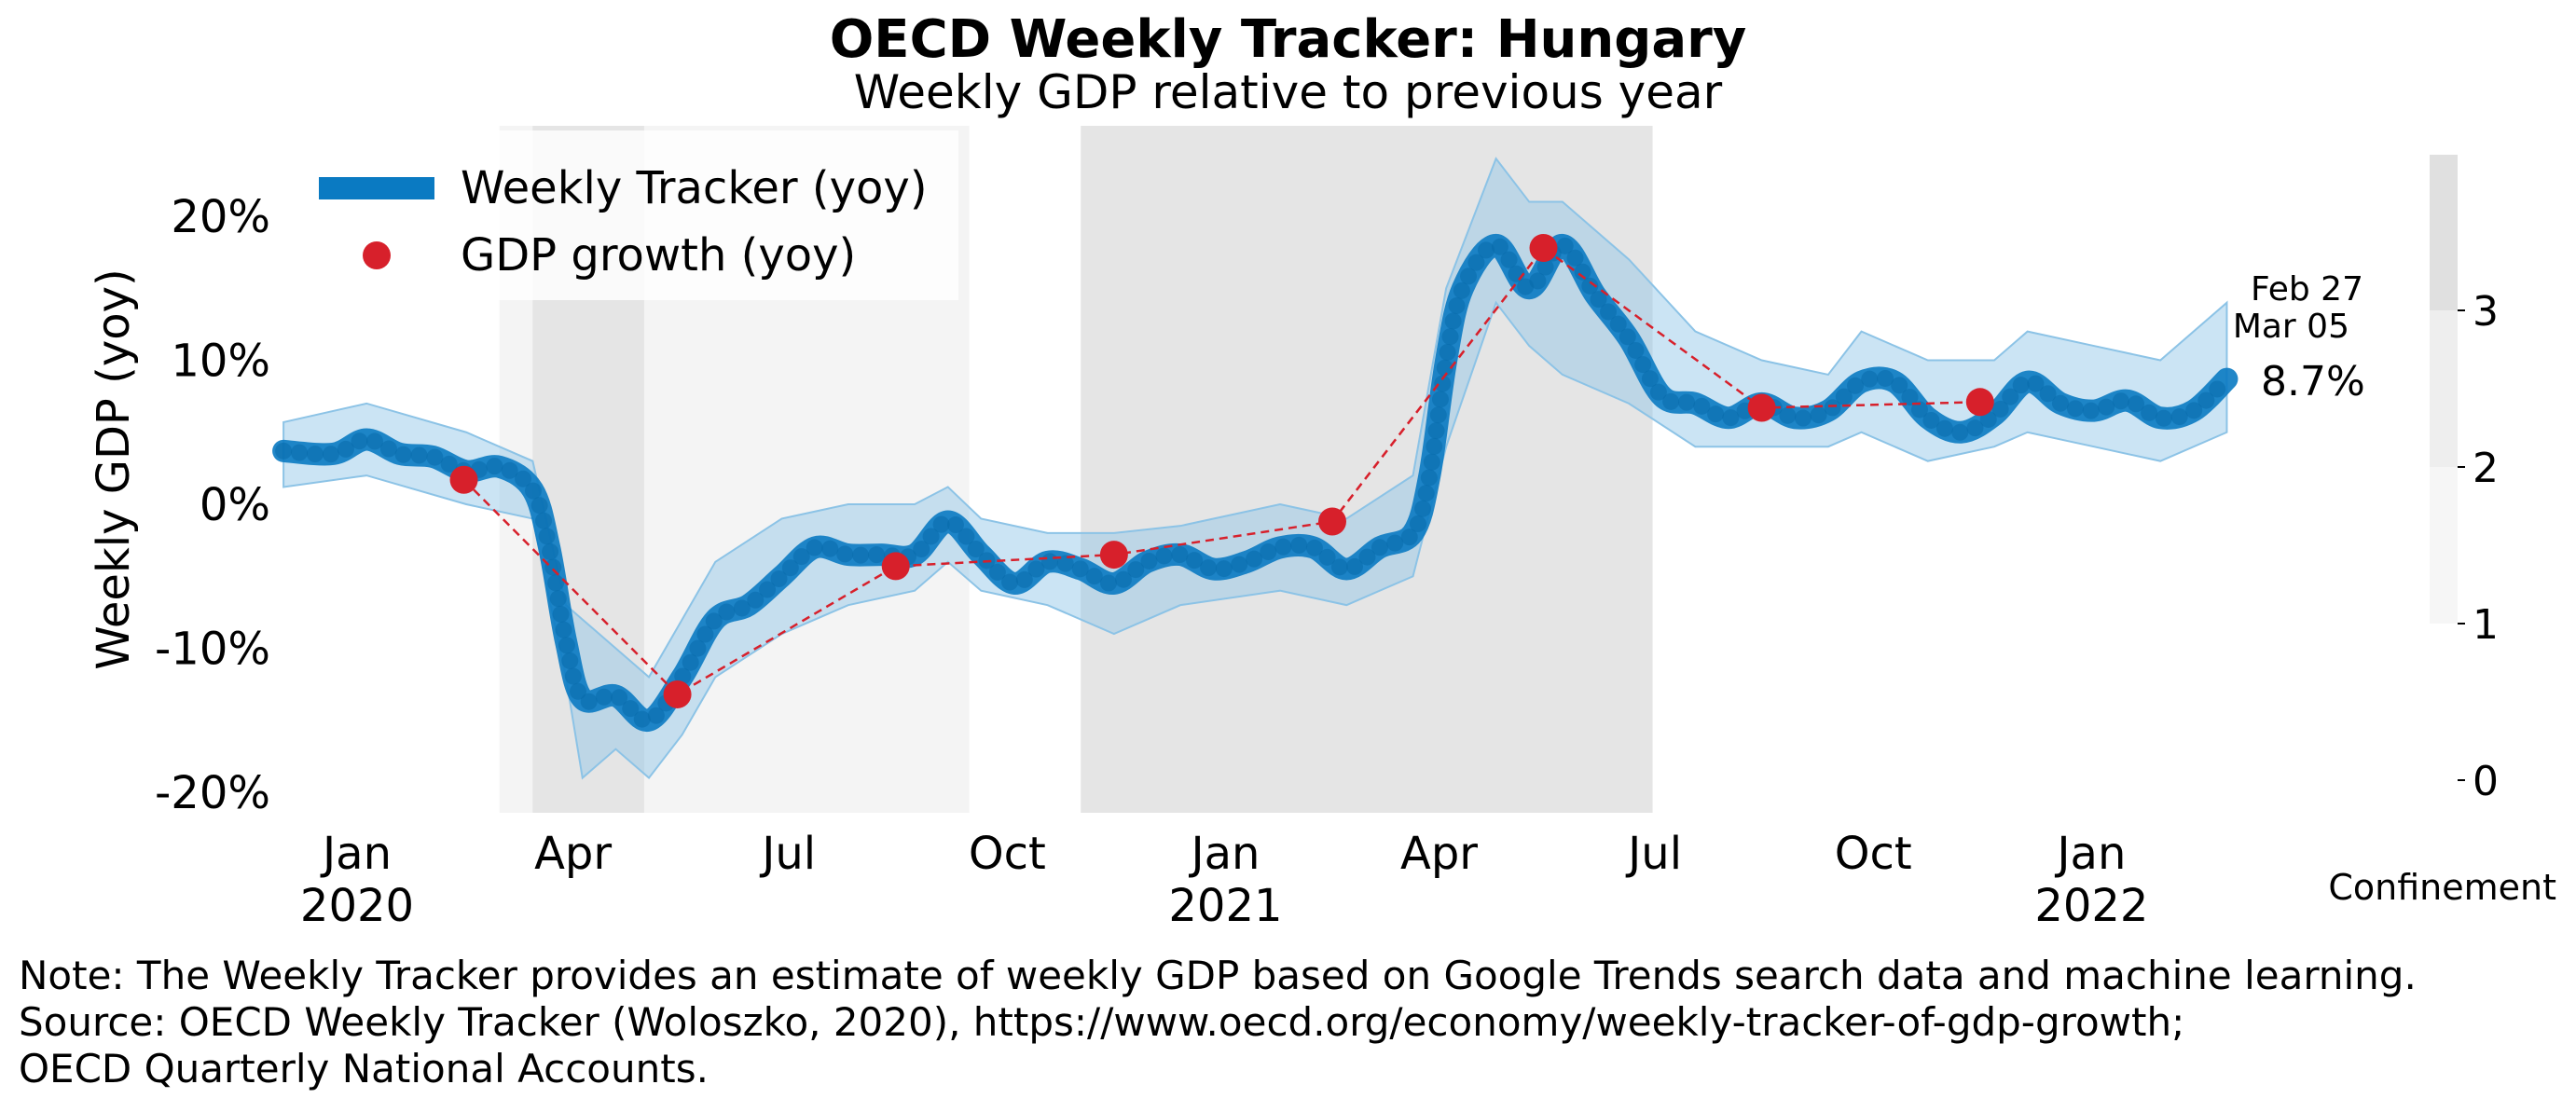  Describe the element at coordinates (573, 854) in the screenshot. I see `x-tick-label: Apr` at that location.